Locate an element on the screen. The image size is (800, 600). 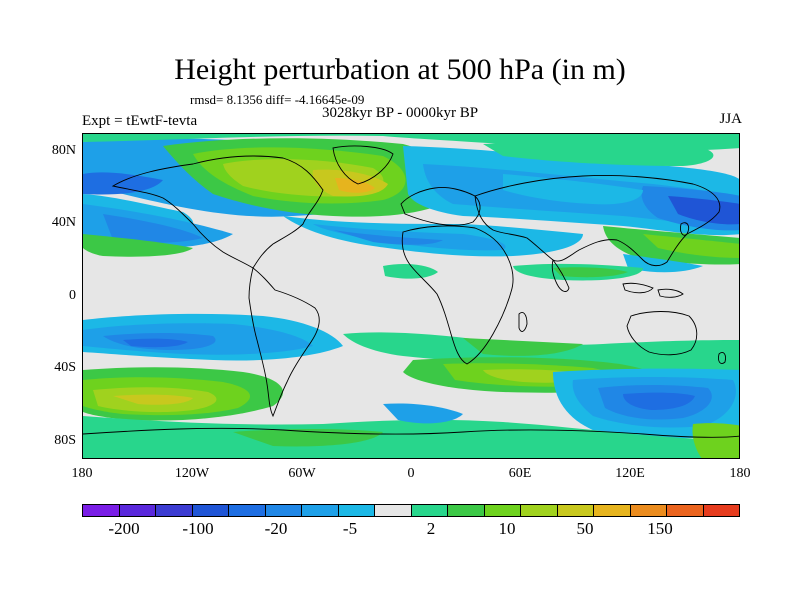
colorbar-label: -20 is located at coordinates (276, 528).